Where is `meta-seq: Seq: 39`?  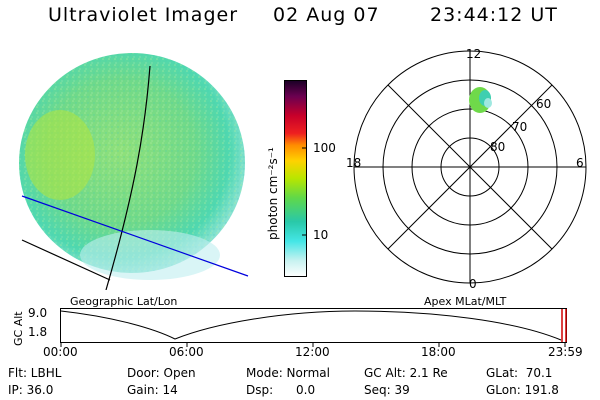 meta-seq: Seq: 39 is located at coordinates (387, 390).